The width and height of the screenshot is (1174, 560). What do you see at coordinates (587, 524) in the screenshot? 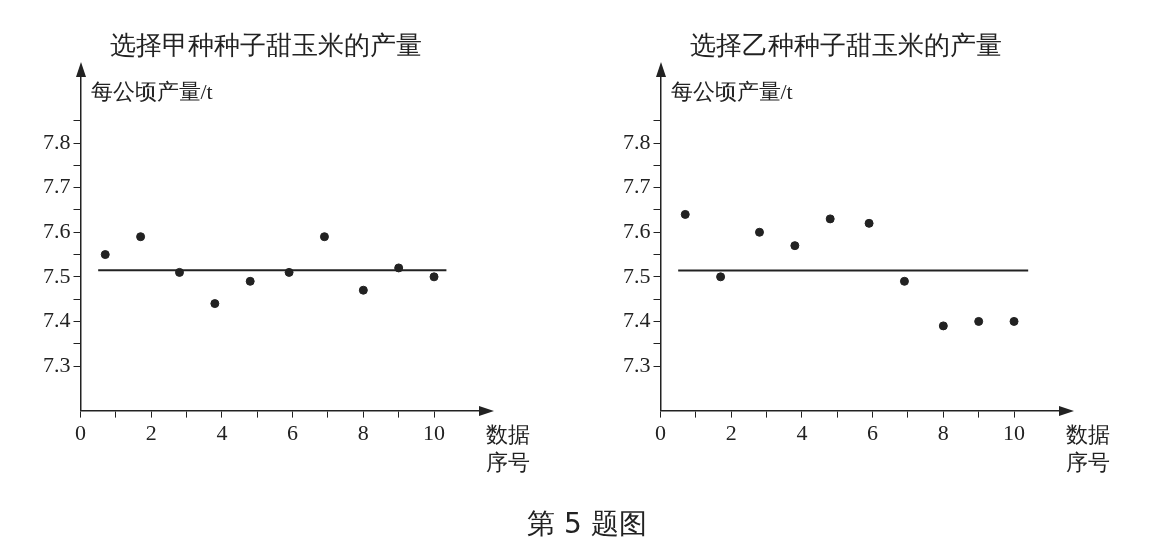
I see `text: 第 5 题图` at bounding box center [587, 524].